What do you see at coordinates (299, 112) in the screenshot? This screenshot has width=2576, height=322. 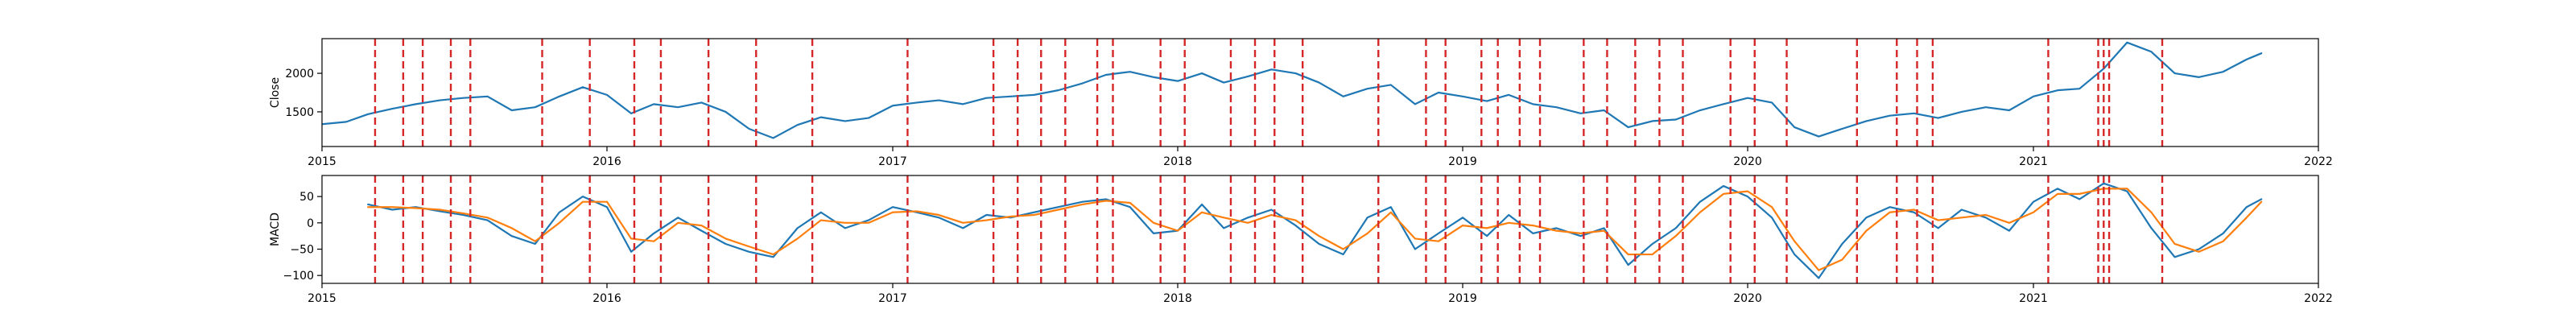 I see `y-tick-label: 1500` at bounding box center [299, 112].